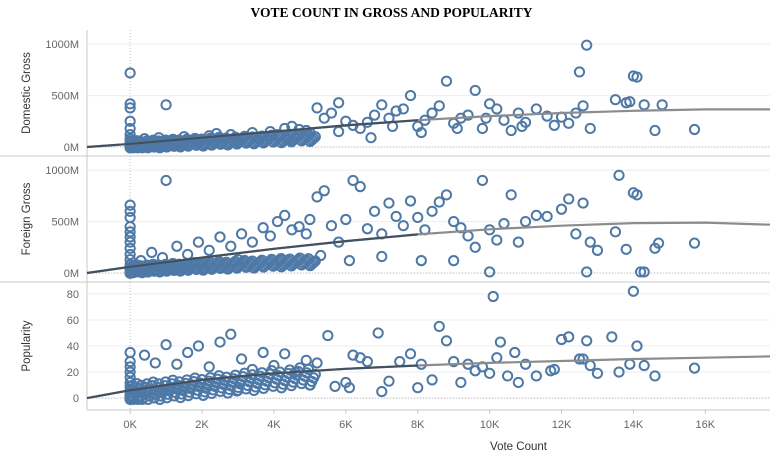 The width and height of the screenshot is (783, 474). I want to click on x-axis-label: Vote Count, so click(519, 447).